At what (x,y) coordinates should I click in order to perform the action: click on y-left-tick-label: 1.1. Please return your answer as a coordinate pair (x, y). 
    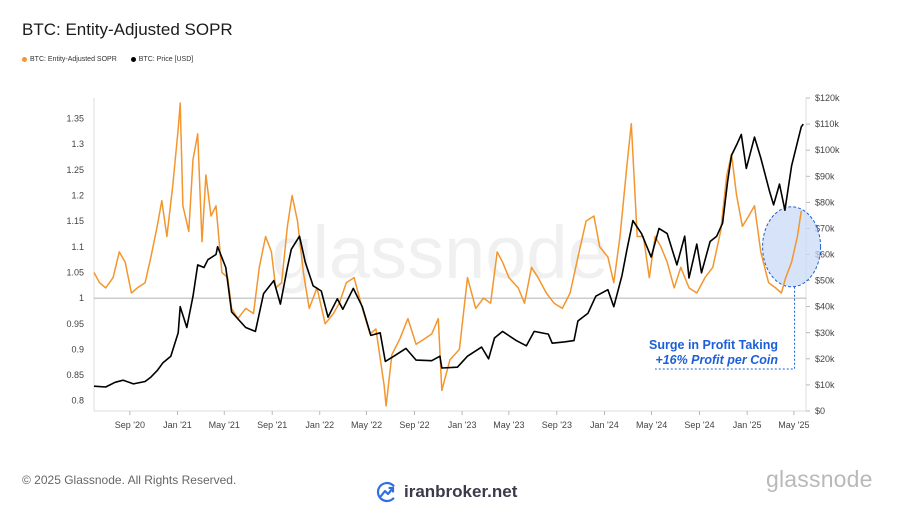
    Looking at the image, I should click on (77, 247).